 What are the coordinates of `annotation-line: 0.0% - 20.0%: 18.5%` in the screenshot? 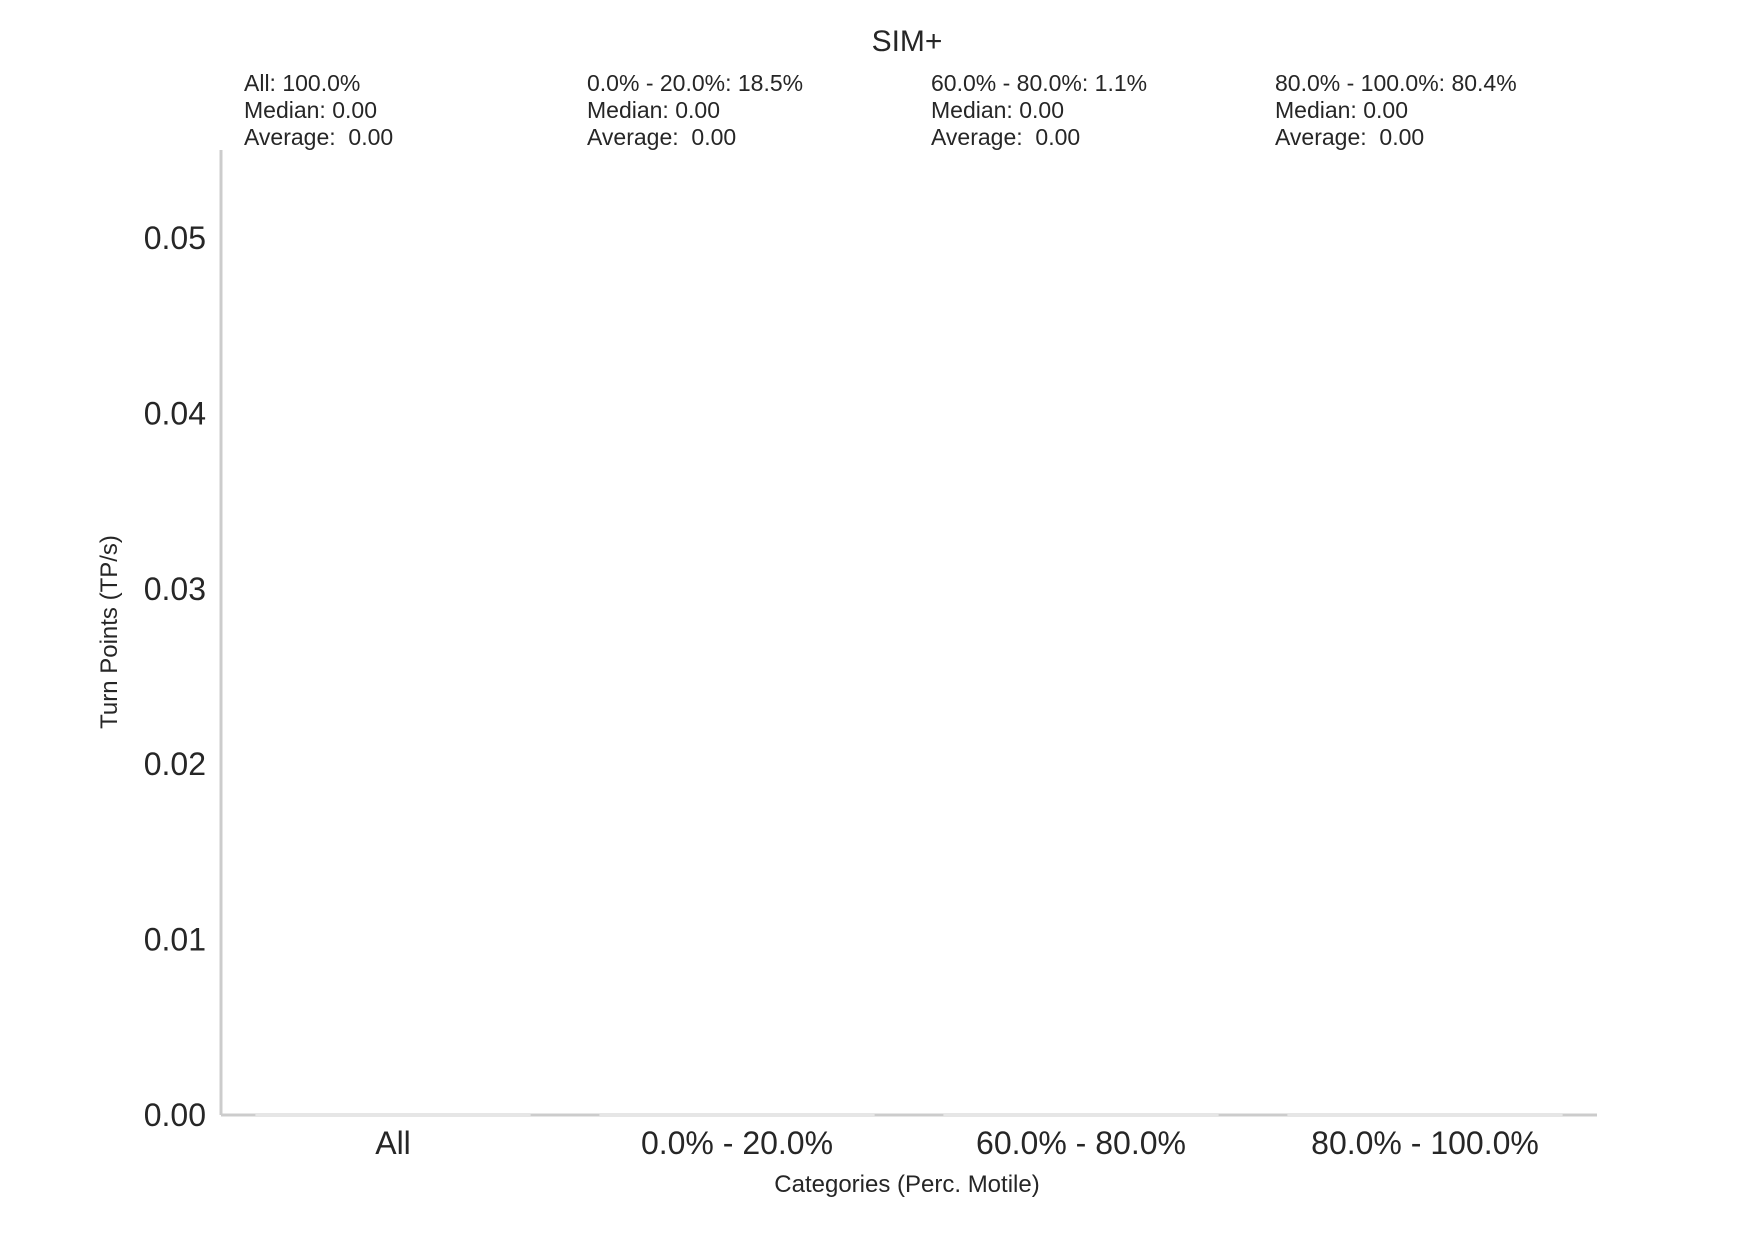 It's located at (695, 83).